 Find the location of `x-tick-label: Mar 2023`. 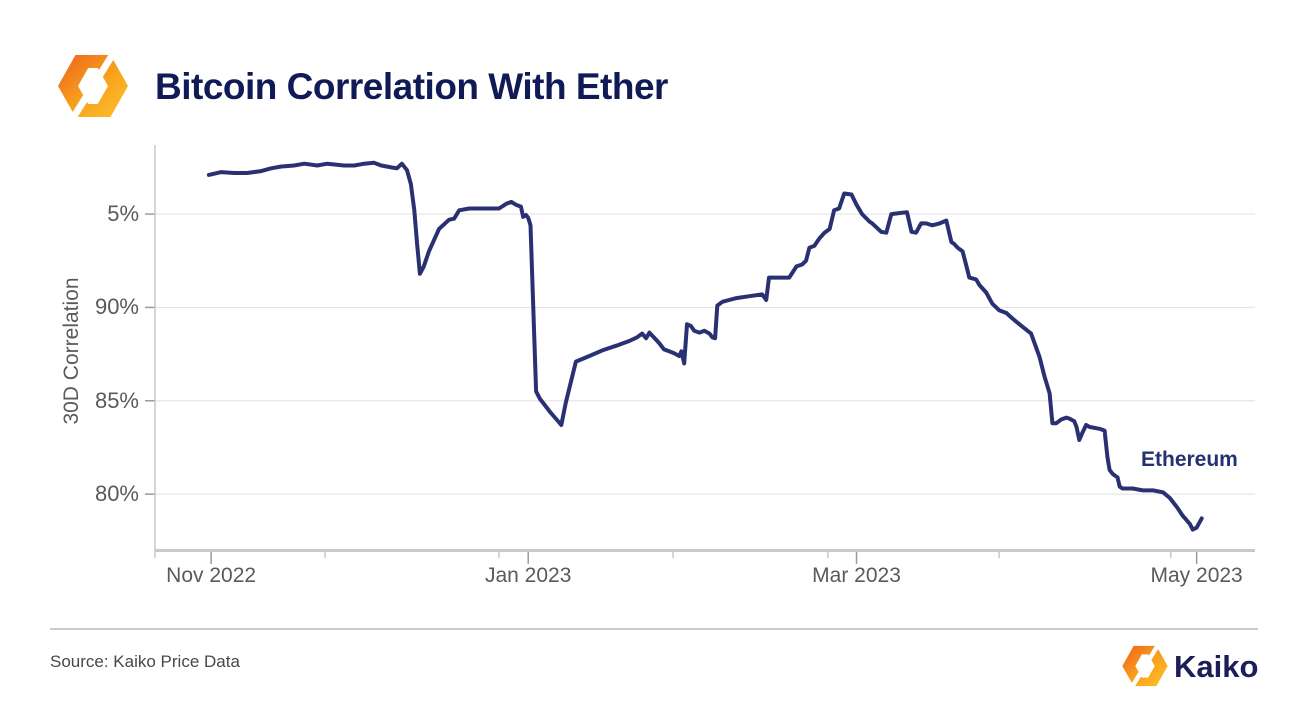

x-tick-label: Mar 2023 is located at coordinates (856, 575).